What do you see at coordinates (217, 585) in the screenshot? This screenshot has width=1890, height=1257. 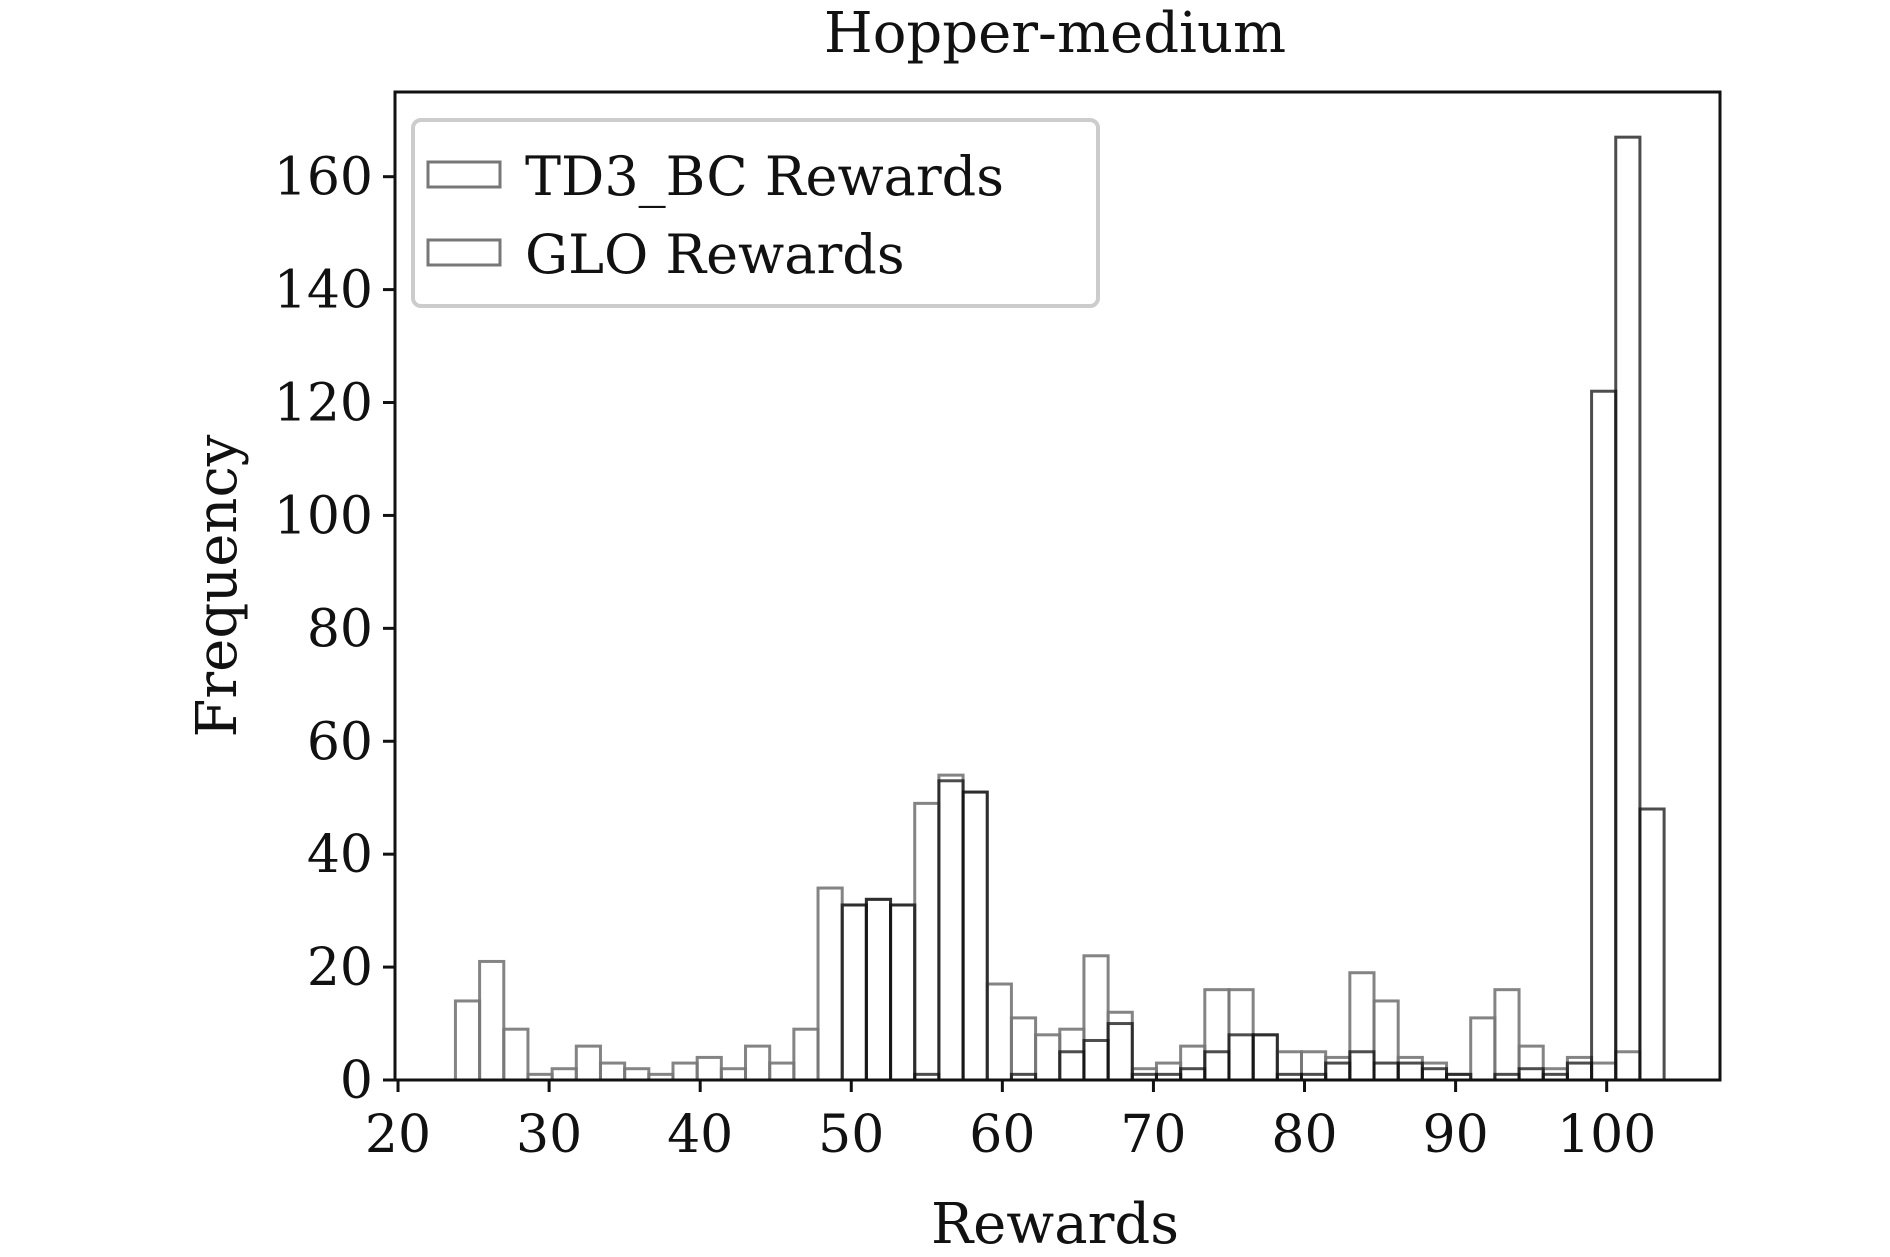 I see `y-axis-label: Frequency` at bounding box center [217, 585].